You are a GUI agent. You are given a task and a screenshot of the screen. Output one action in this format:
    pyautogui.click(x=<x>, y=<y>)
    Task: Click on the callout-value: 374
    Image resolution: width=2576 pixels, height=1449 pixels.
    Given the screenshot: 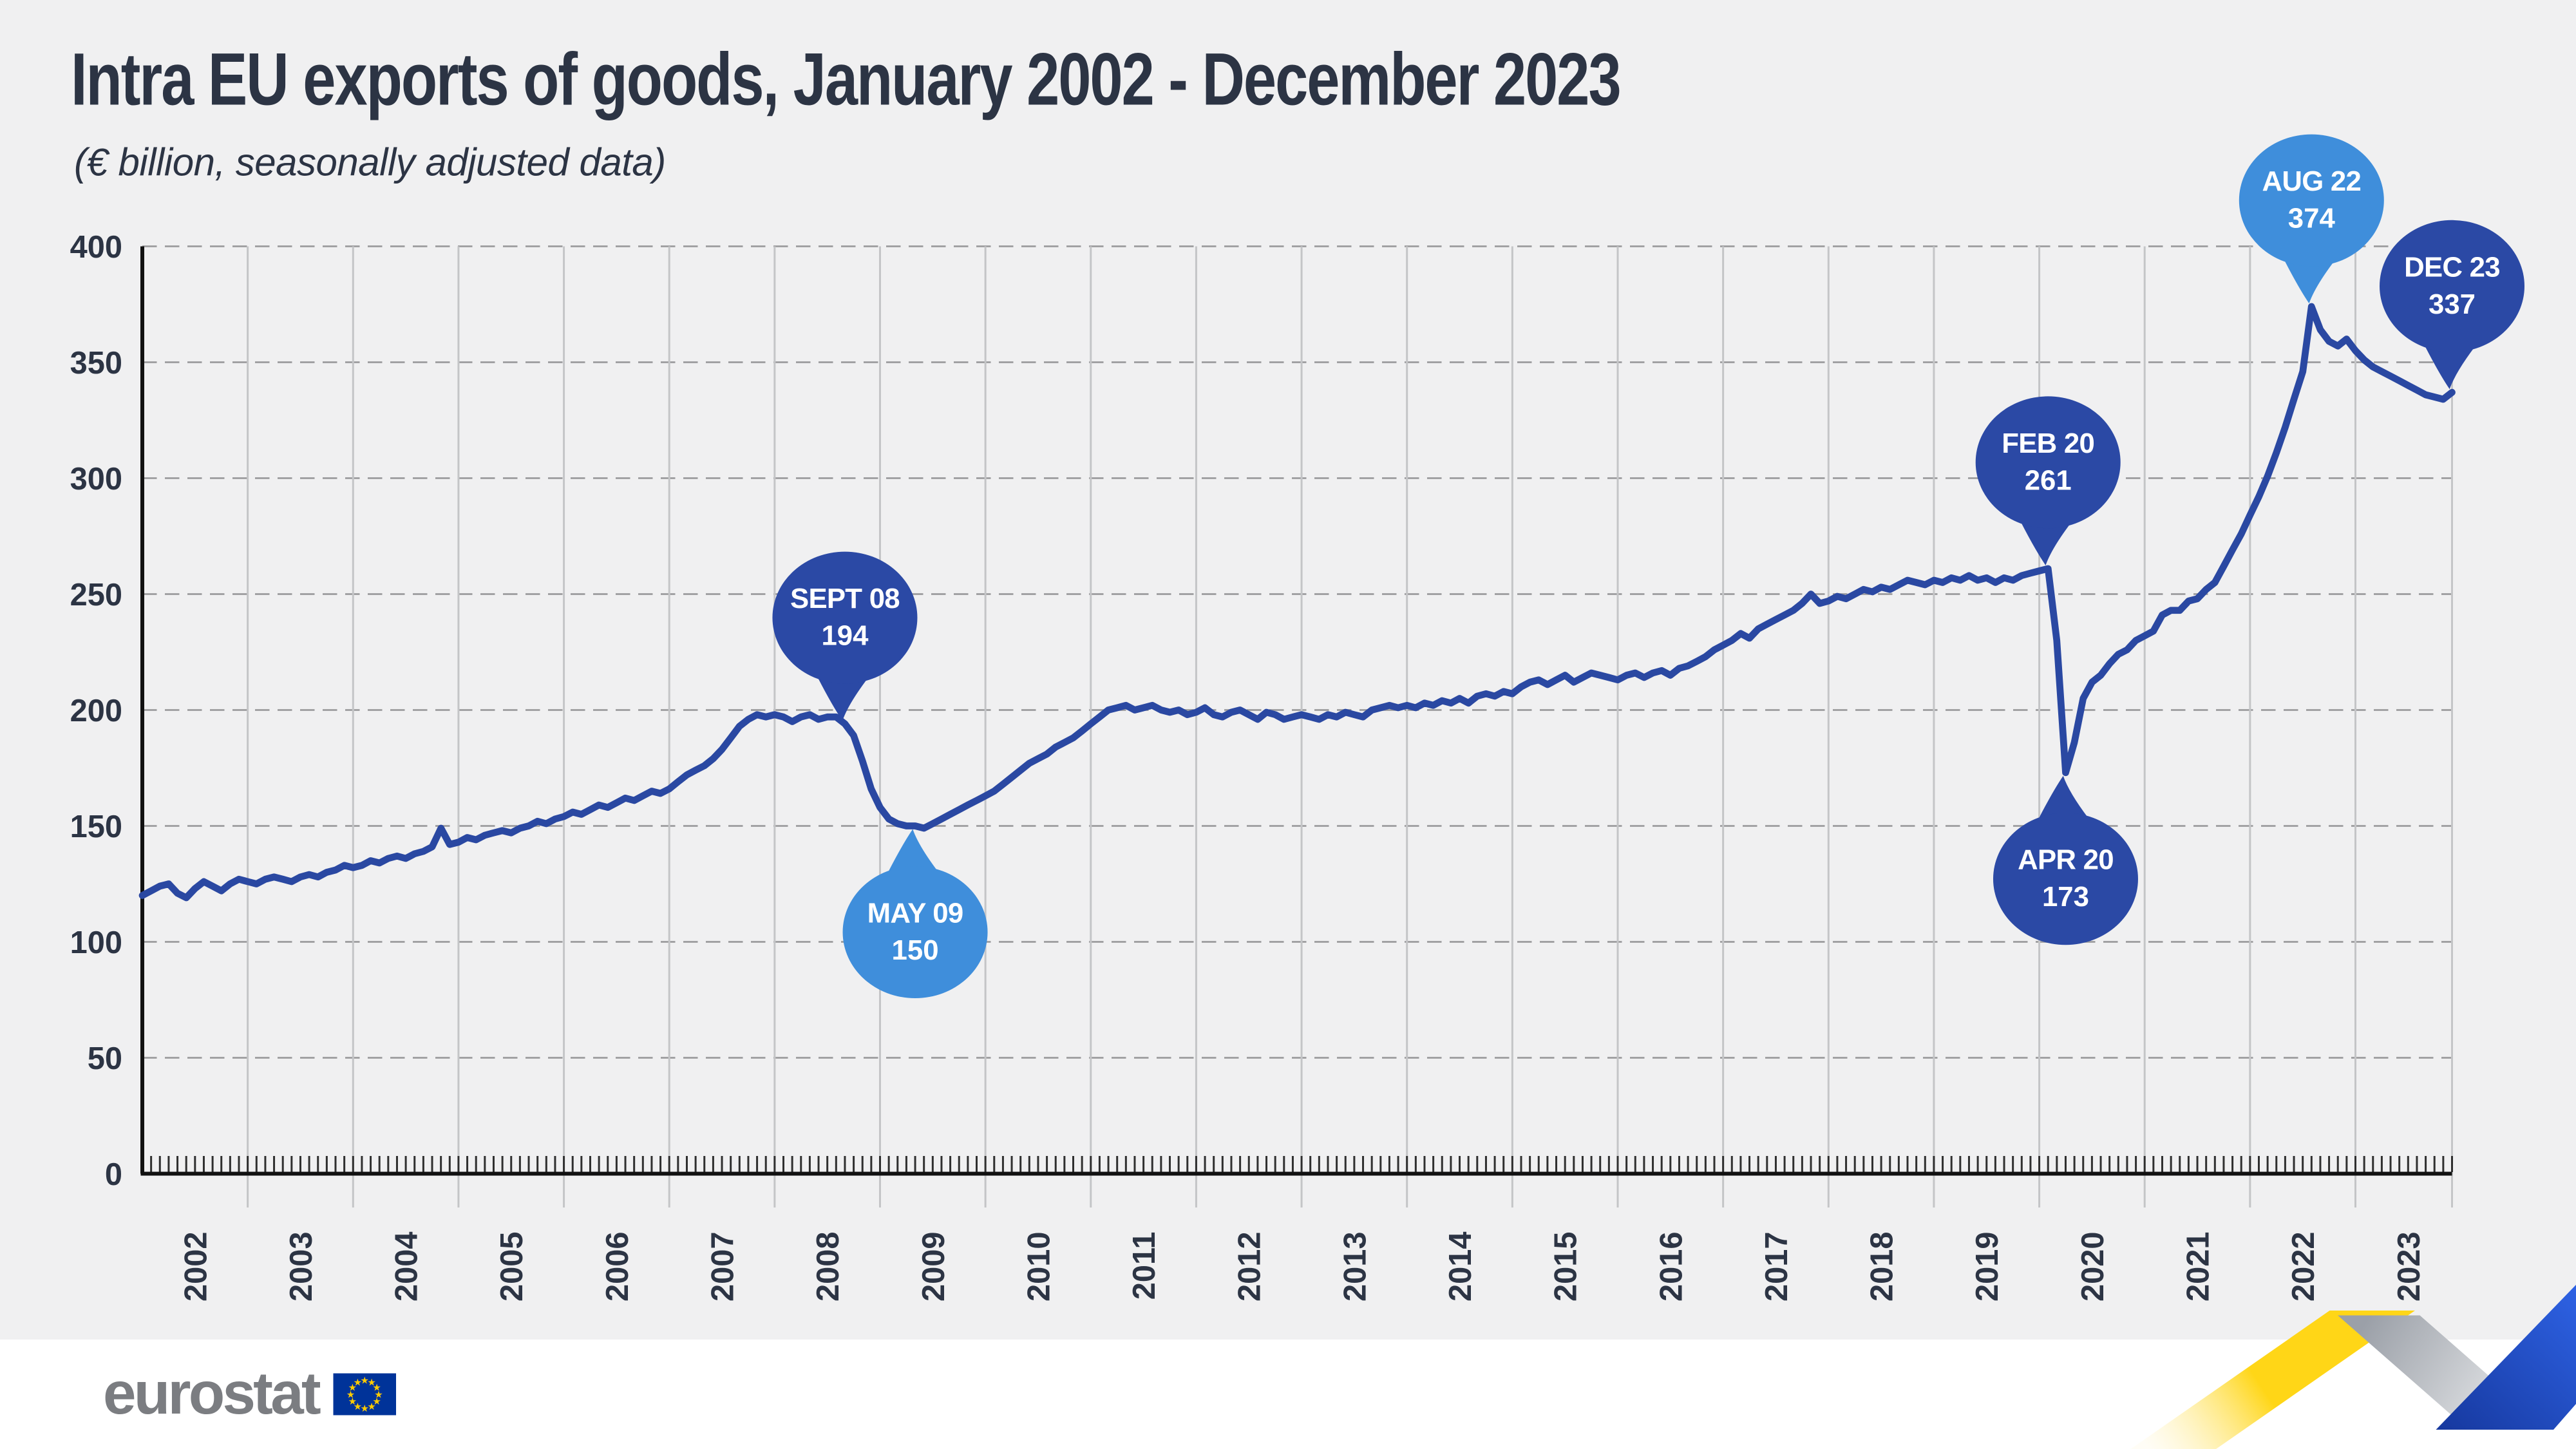 What is the action you would take?
    pyautogui.click(x=2312, y=218)
    